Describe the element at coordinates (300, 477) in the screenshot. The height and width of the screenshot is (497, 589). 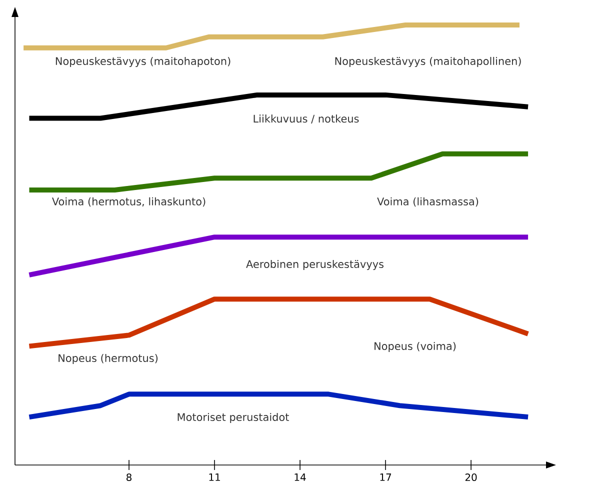
I see `x-tick-label: 14` at that location.